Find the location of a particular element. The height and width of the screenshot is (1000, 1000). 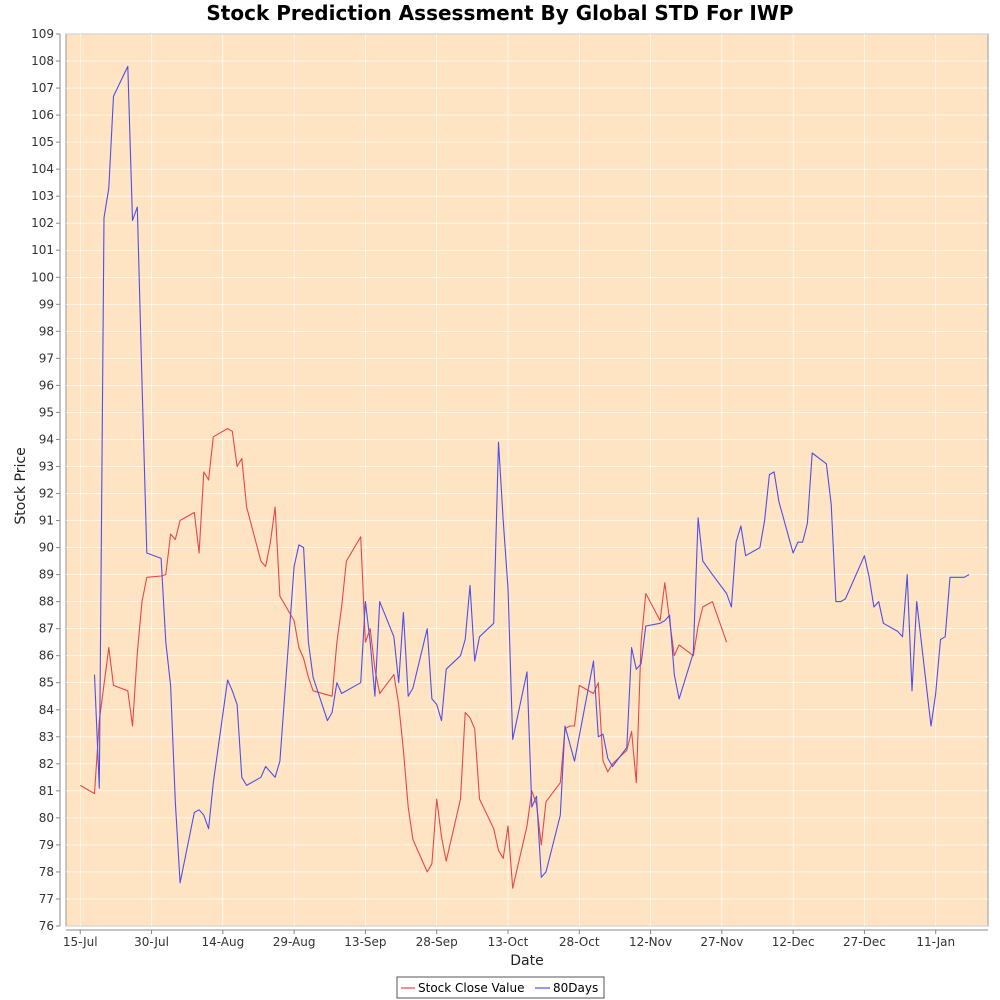

x-tick-label: 15-Jul is located at coordinates (80, 942).